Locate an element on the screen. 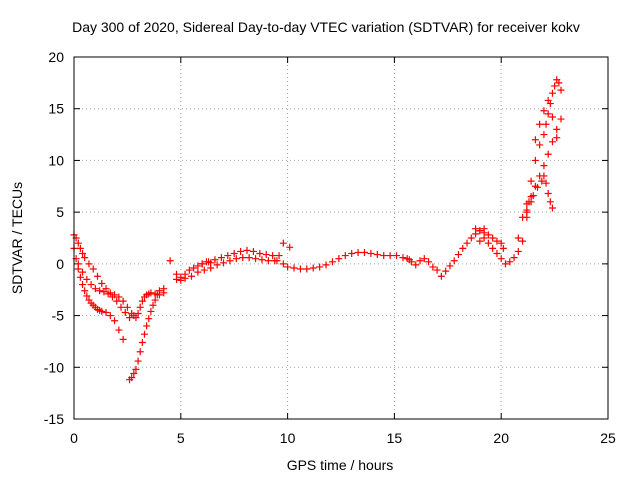 The width and height of the screenshot is (640, 480). y-tick-label: -5 is located at coordinates (58, 316).